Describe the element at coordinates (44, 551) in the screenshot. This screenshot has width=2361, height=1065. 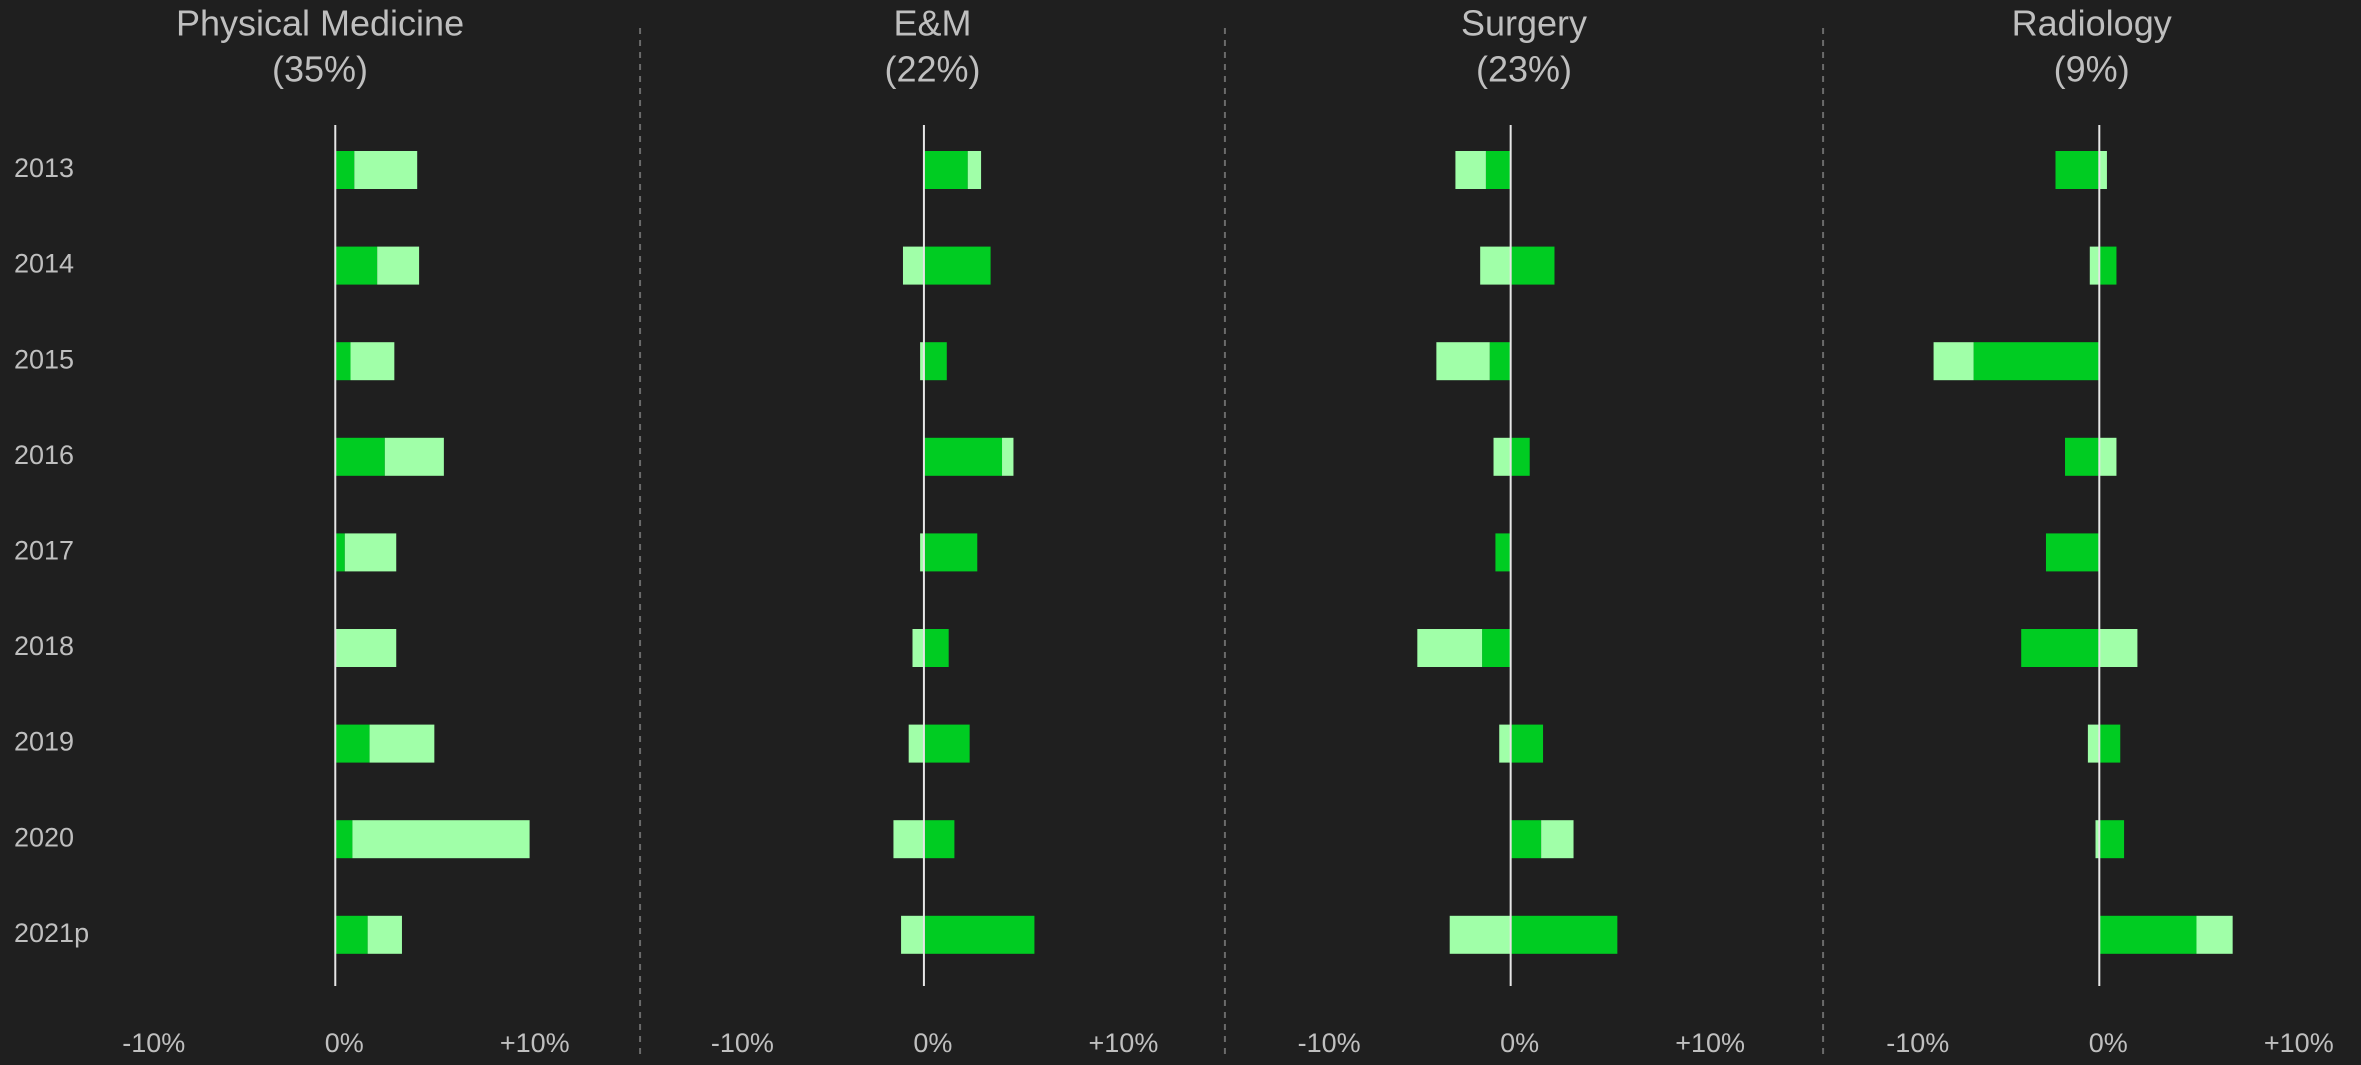
I see `category-label: 2017` at that location.